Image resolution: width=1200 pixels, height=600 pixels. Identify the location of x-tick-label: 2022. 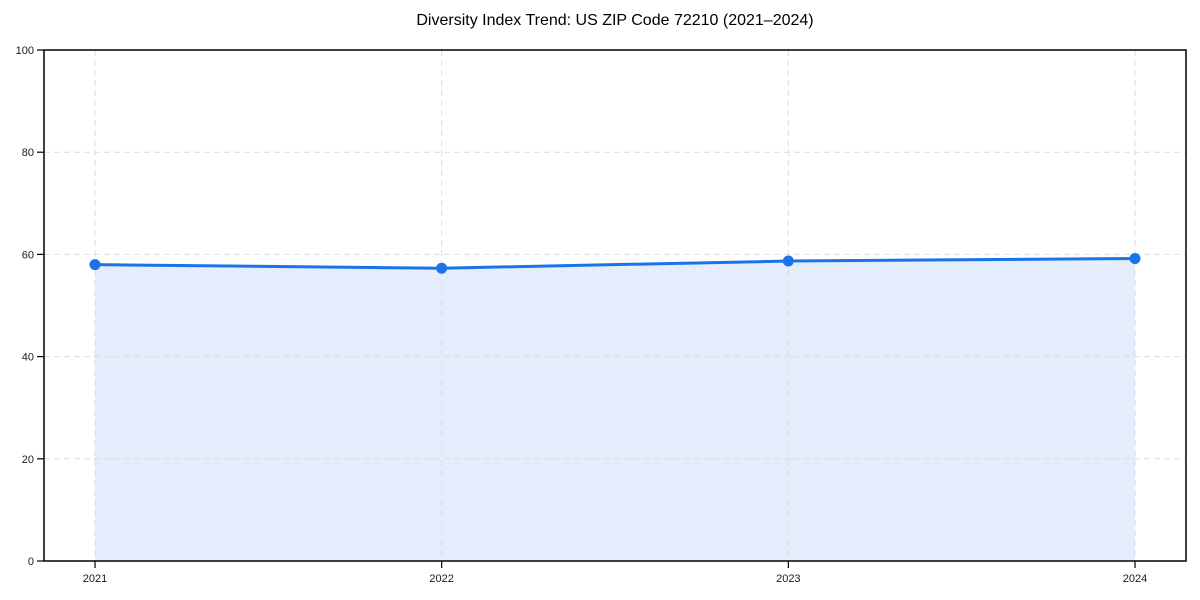
(441, 579).